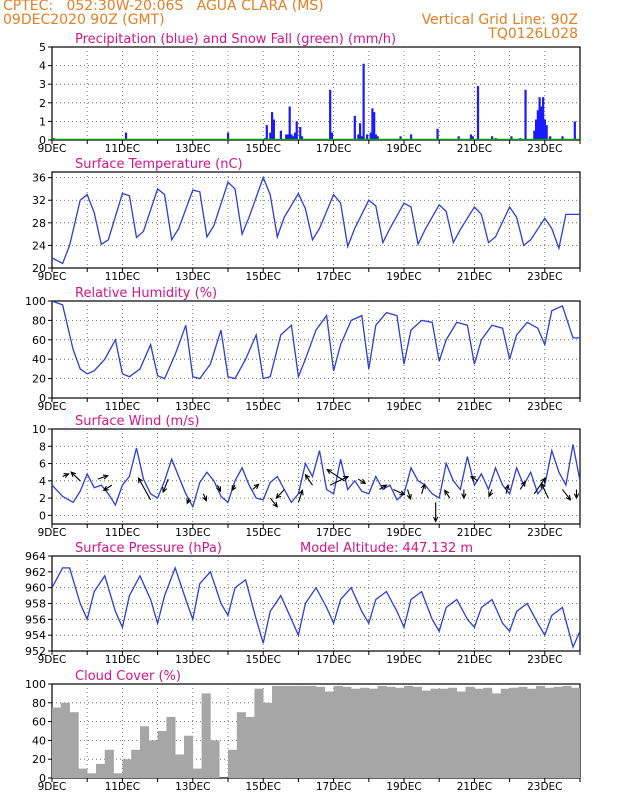 The image size is (618, 800). I want to click on series-line, so click(316, 220).